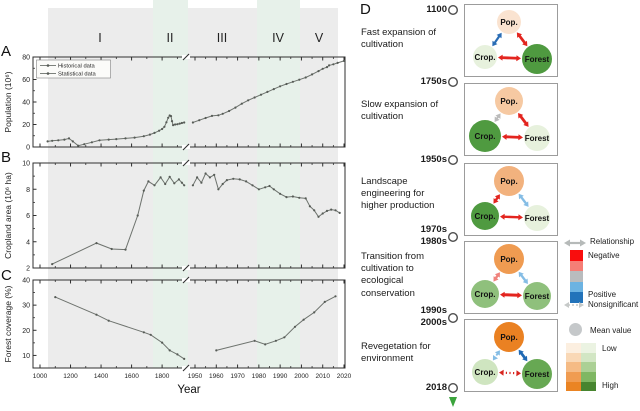 This screenshot has height=411, width=640. I want to click on svg-text: 1950, so click(195, 376).